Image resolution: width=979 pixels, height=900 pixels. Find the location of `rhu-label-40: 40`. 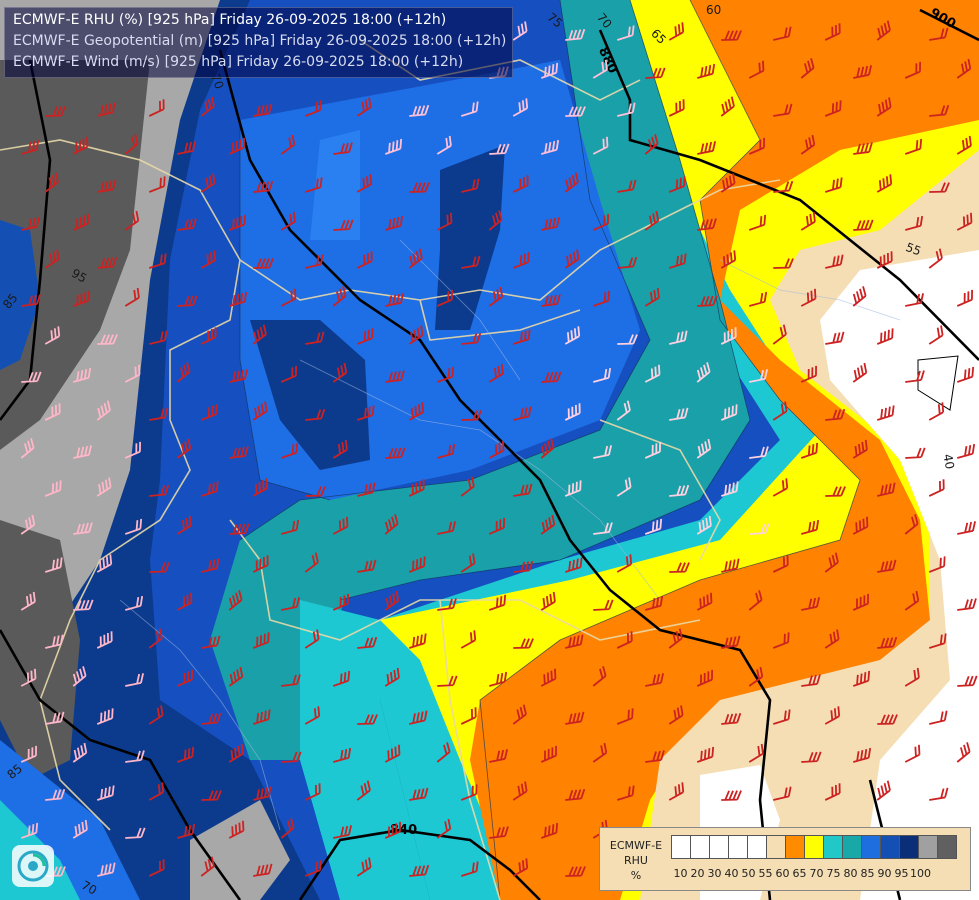

rhu-label-40: 40 is located at coordinates (948, 461).